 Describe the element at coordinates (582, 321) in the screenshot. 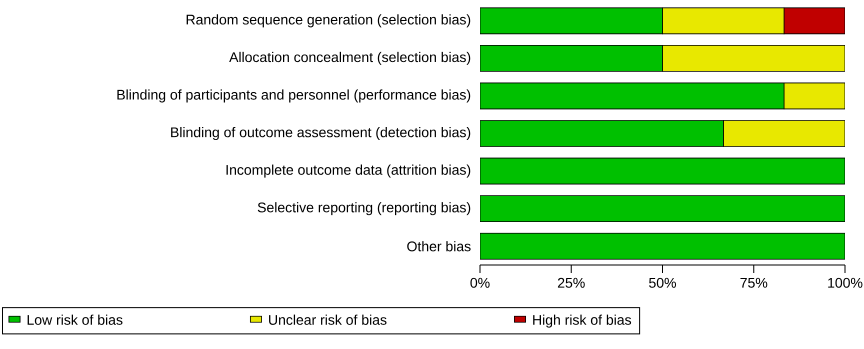

I see `legend-label: High risk of bias` at that location.